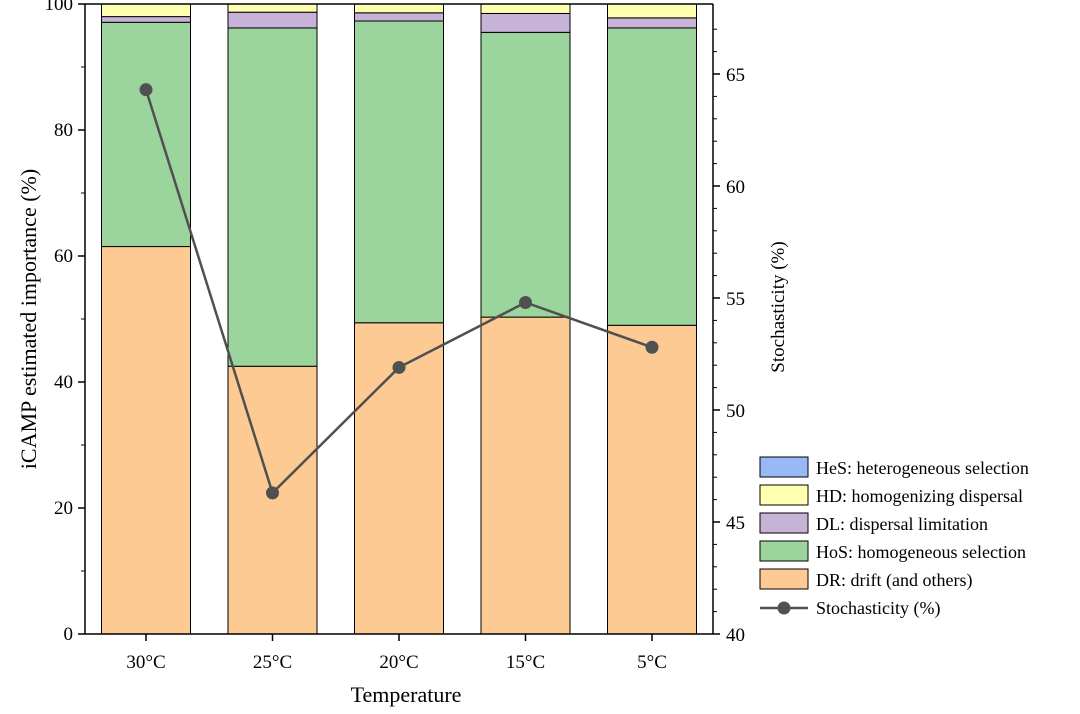  What do you see at coordinates (398, 662) in the screenshot?
I see `x-tick-label: 20°C` at bounding box center [398, 662].